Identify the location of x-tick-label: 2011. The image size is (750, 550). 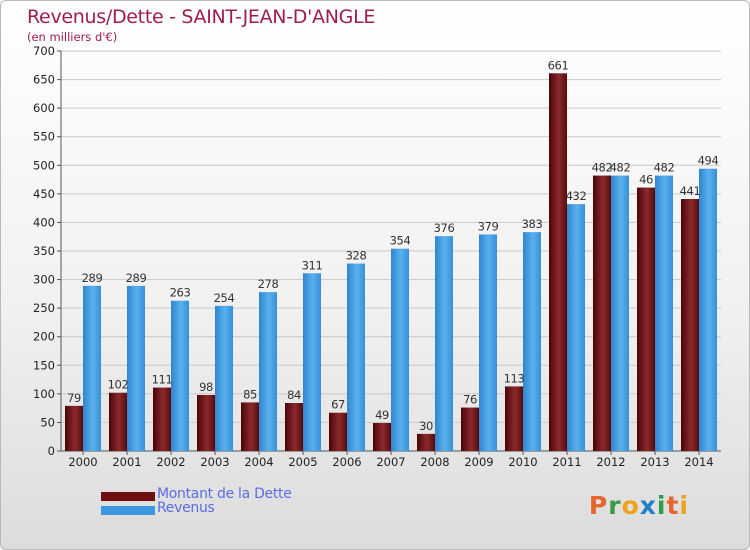
(566, 462).